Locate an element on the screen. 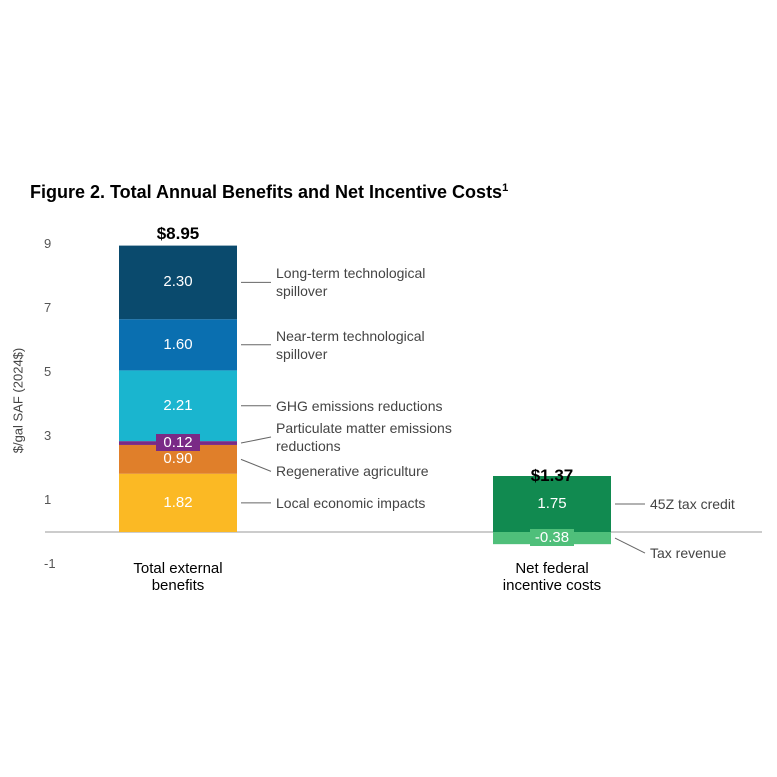  value-label: 1.75 is located at coordinates (552, 503).